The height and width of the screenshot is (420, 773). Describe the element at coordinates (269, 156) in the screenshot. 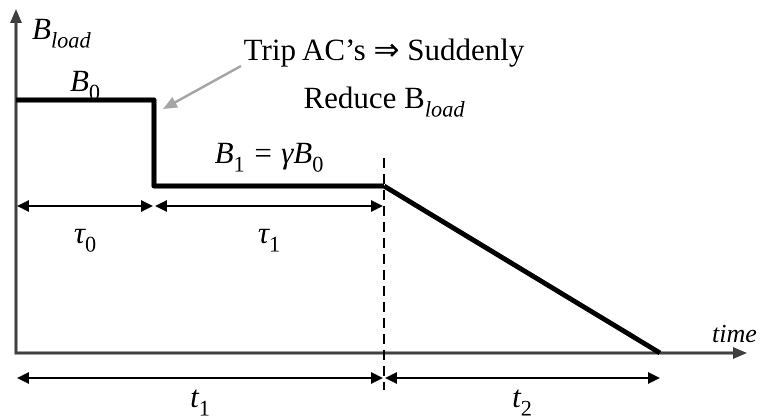

I see `annotation: B$_{1}$ = γB$_{0}$` at that location.